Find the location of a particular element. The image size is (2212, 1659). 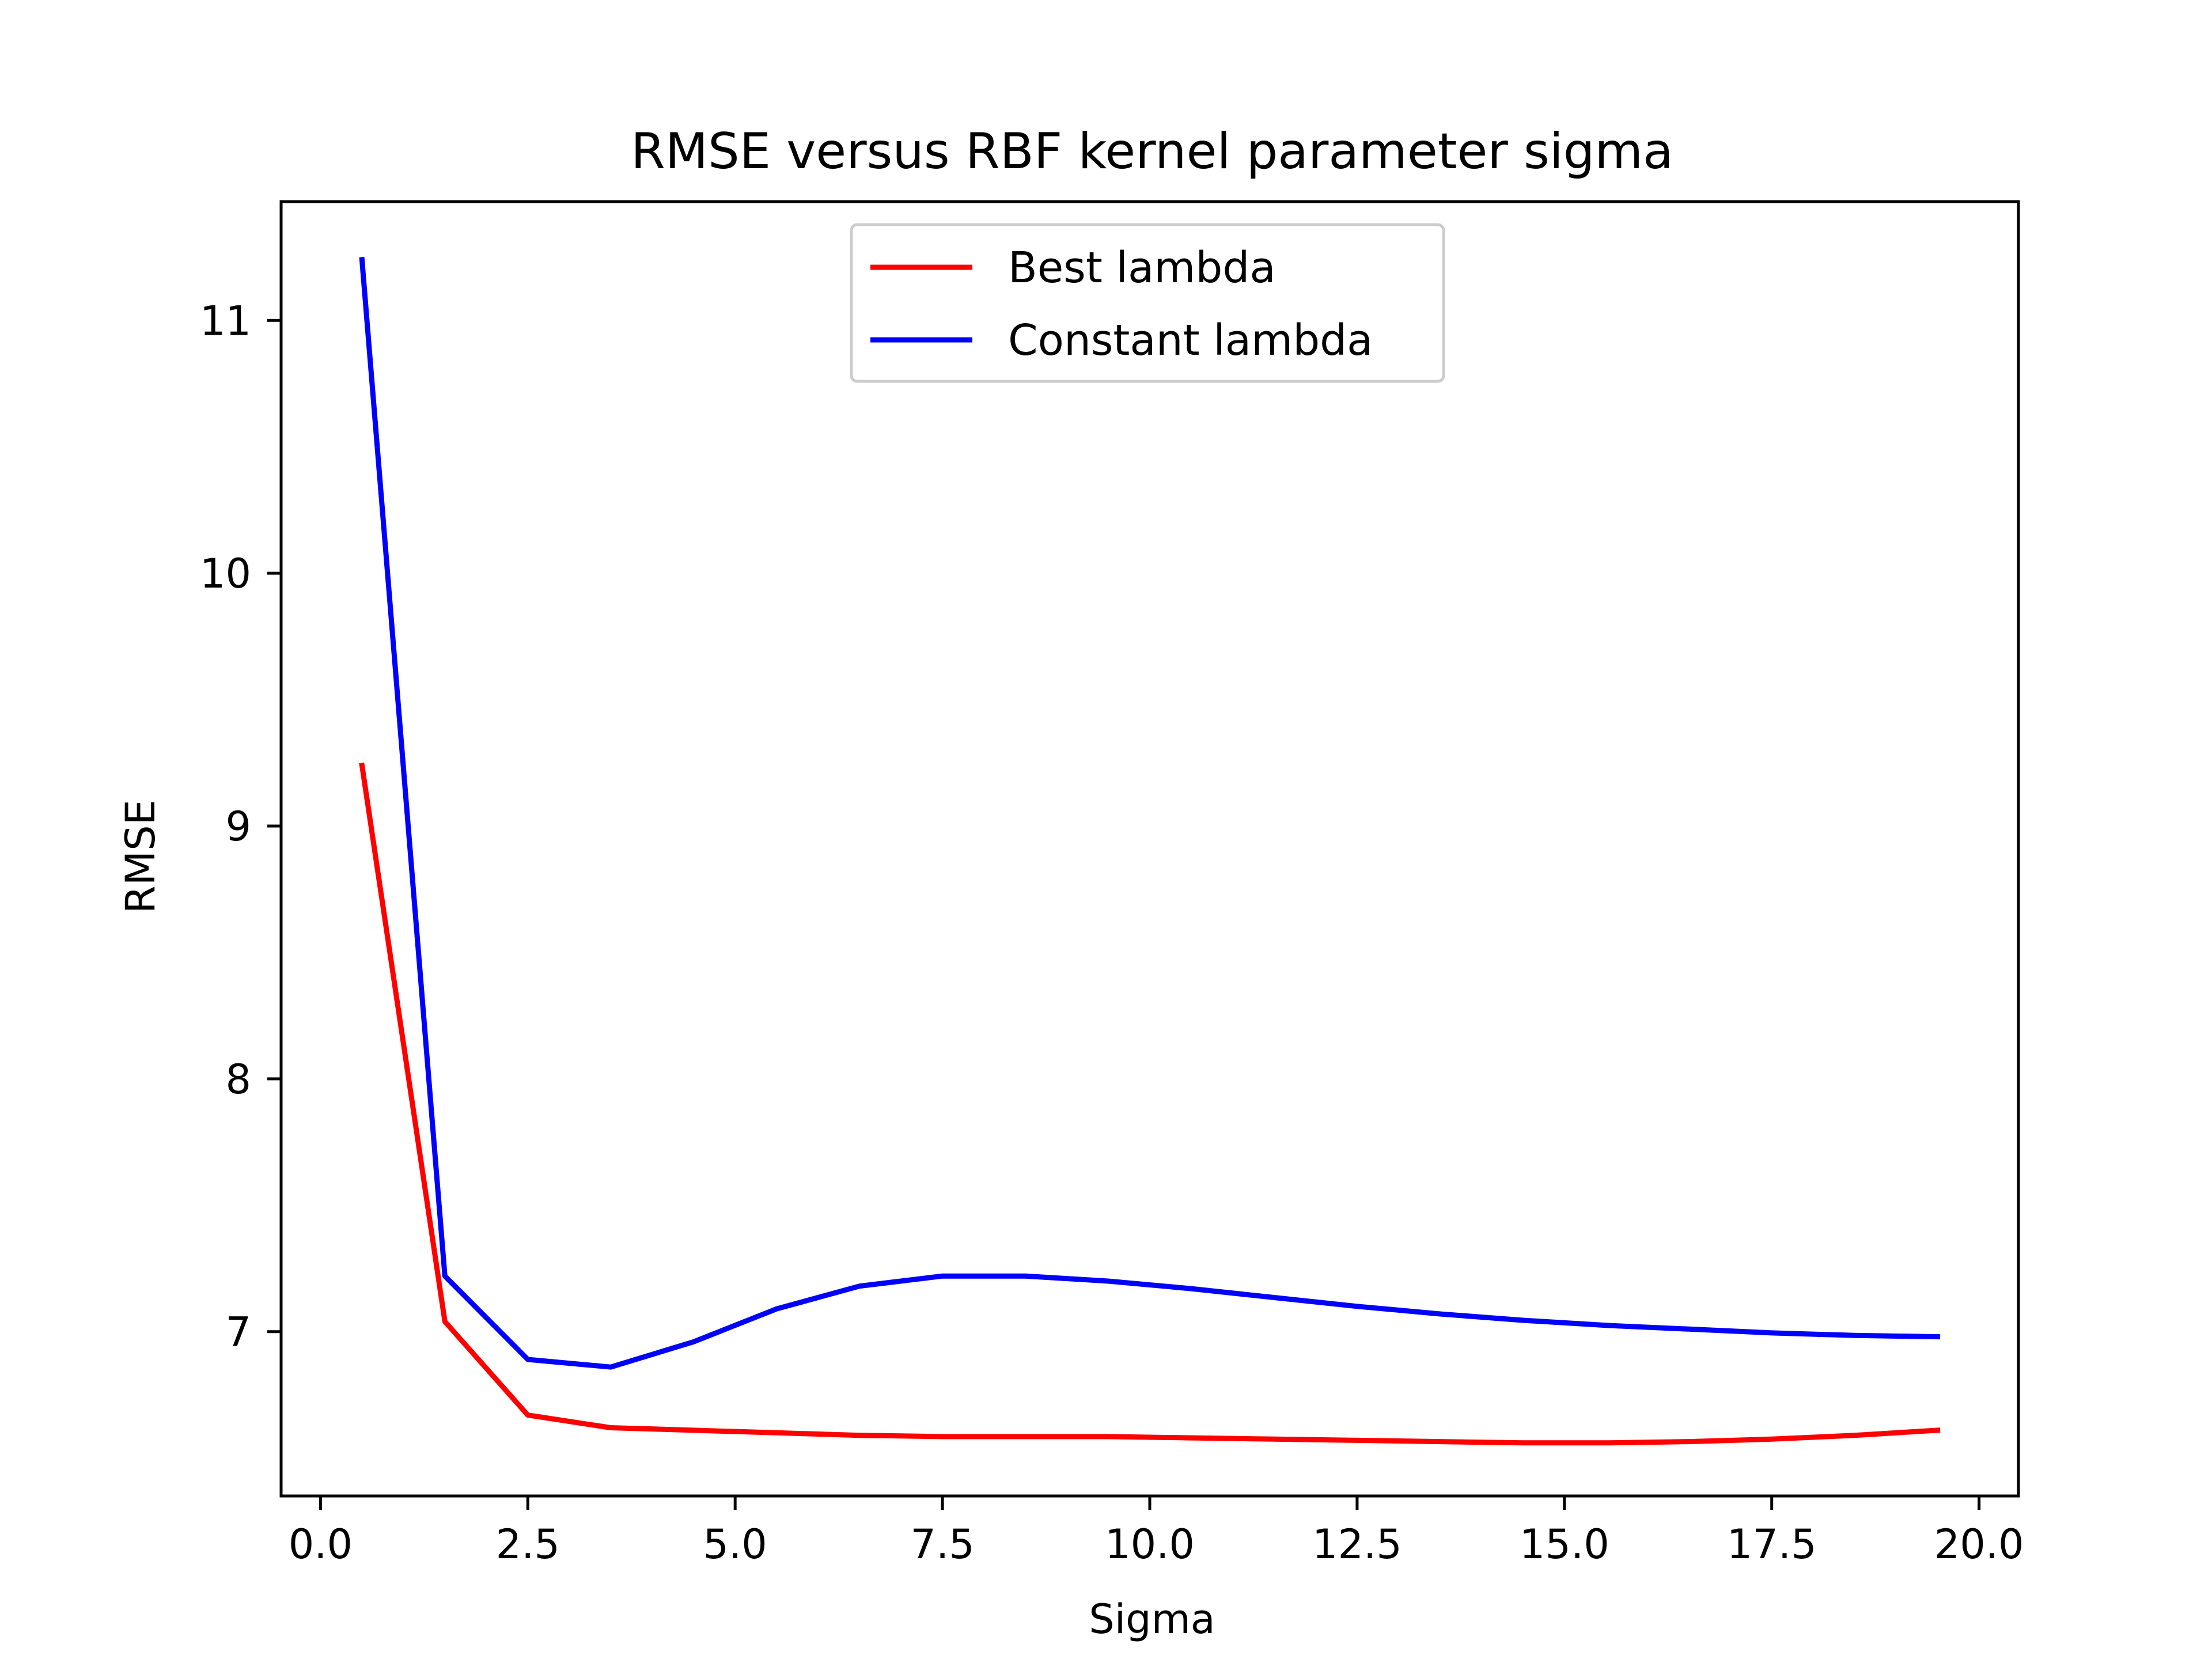

x-tick-label: 5.0 is located at coordinates (735, 1544).